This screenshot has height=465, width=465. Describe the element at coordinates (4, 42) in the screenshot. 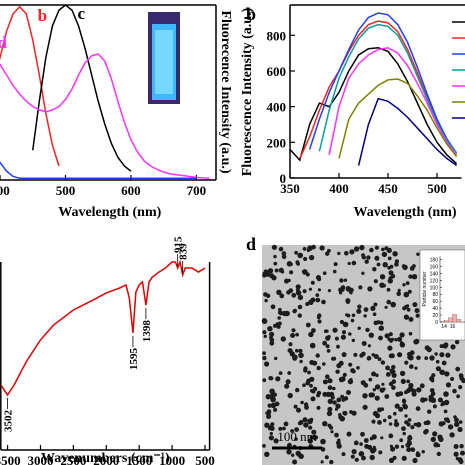

I see `series-label: d` at that location.